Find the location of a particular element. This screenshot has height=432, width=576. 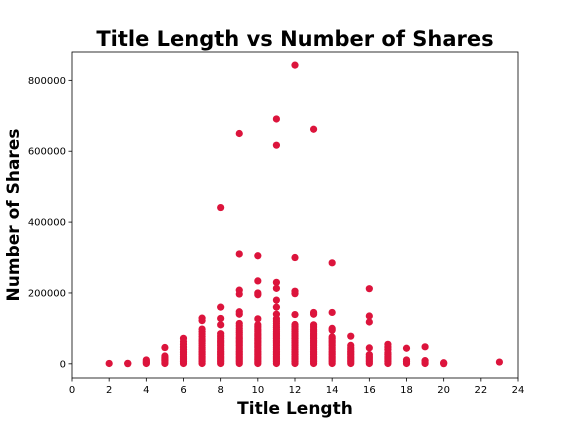

x-tick-label: 14 is located at coordinates (332, 390).